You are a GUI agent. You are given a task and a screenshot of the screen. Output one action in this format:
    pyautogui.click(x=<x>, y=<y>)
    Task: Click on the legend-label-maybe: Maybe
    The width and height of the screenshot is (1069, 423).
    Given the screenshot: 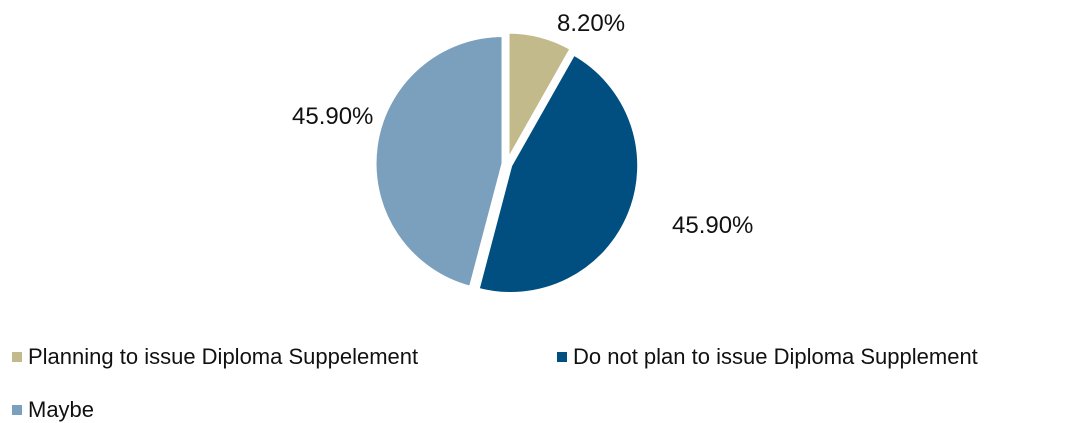 What is the action you would take?
    pyautogui.click(x=61, y=409)
    